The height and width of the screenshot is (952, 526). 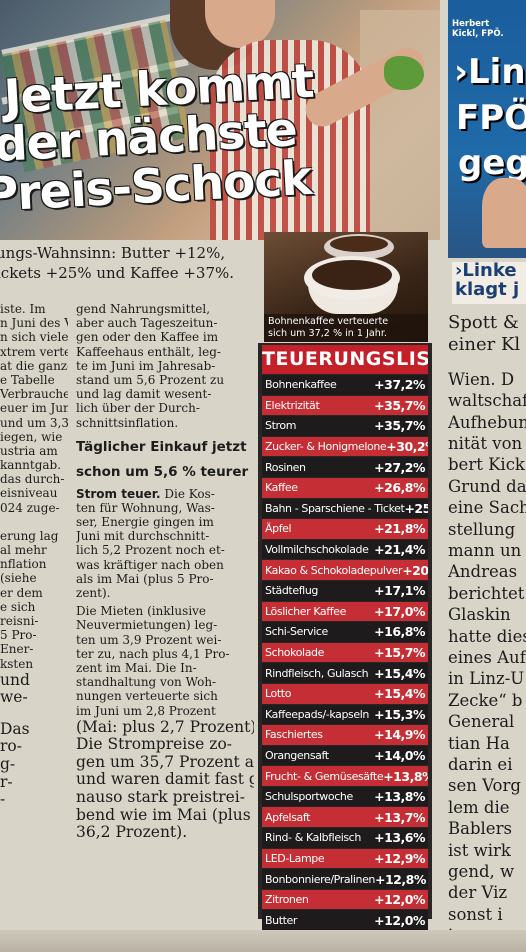 I want to click on text-line: was kräftiger nach oben, so click(x=150, y=564).